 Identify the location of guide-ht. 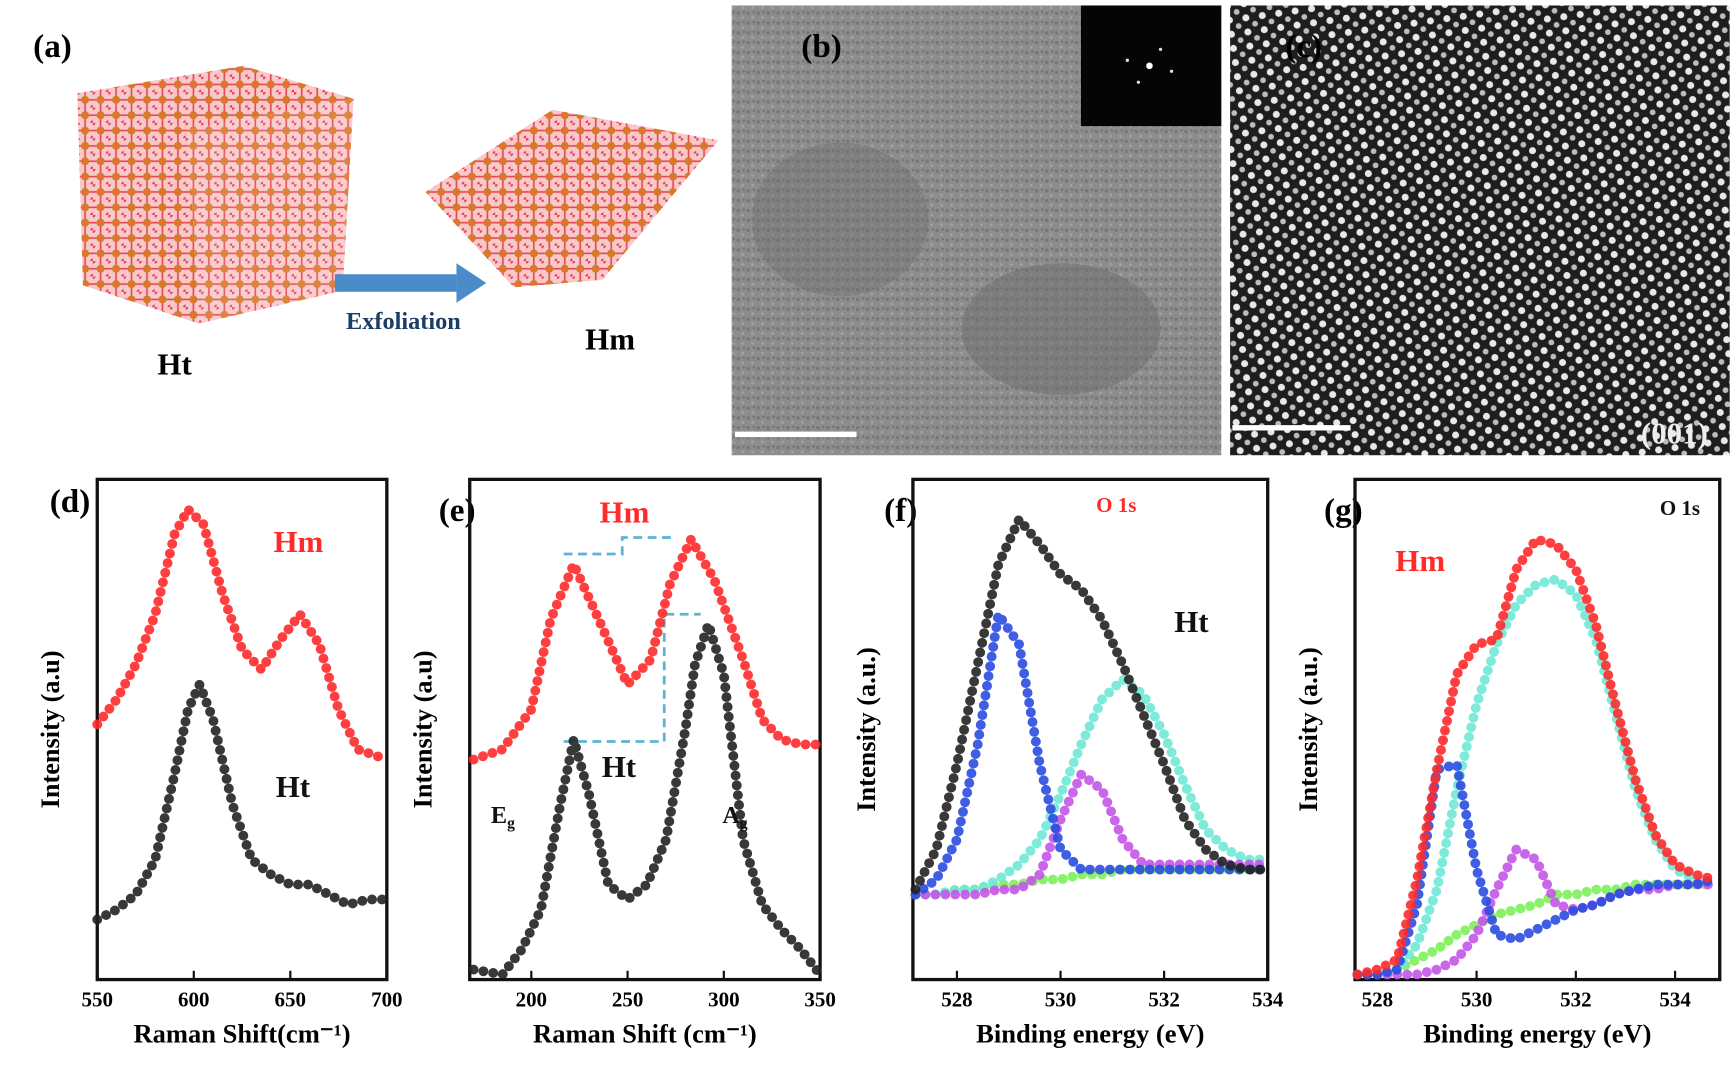
(632, 677).